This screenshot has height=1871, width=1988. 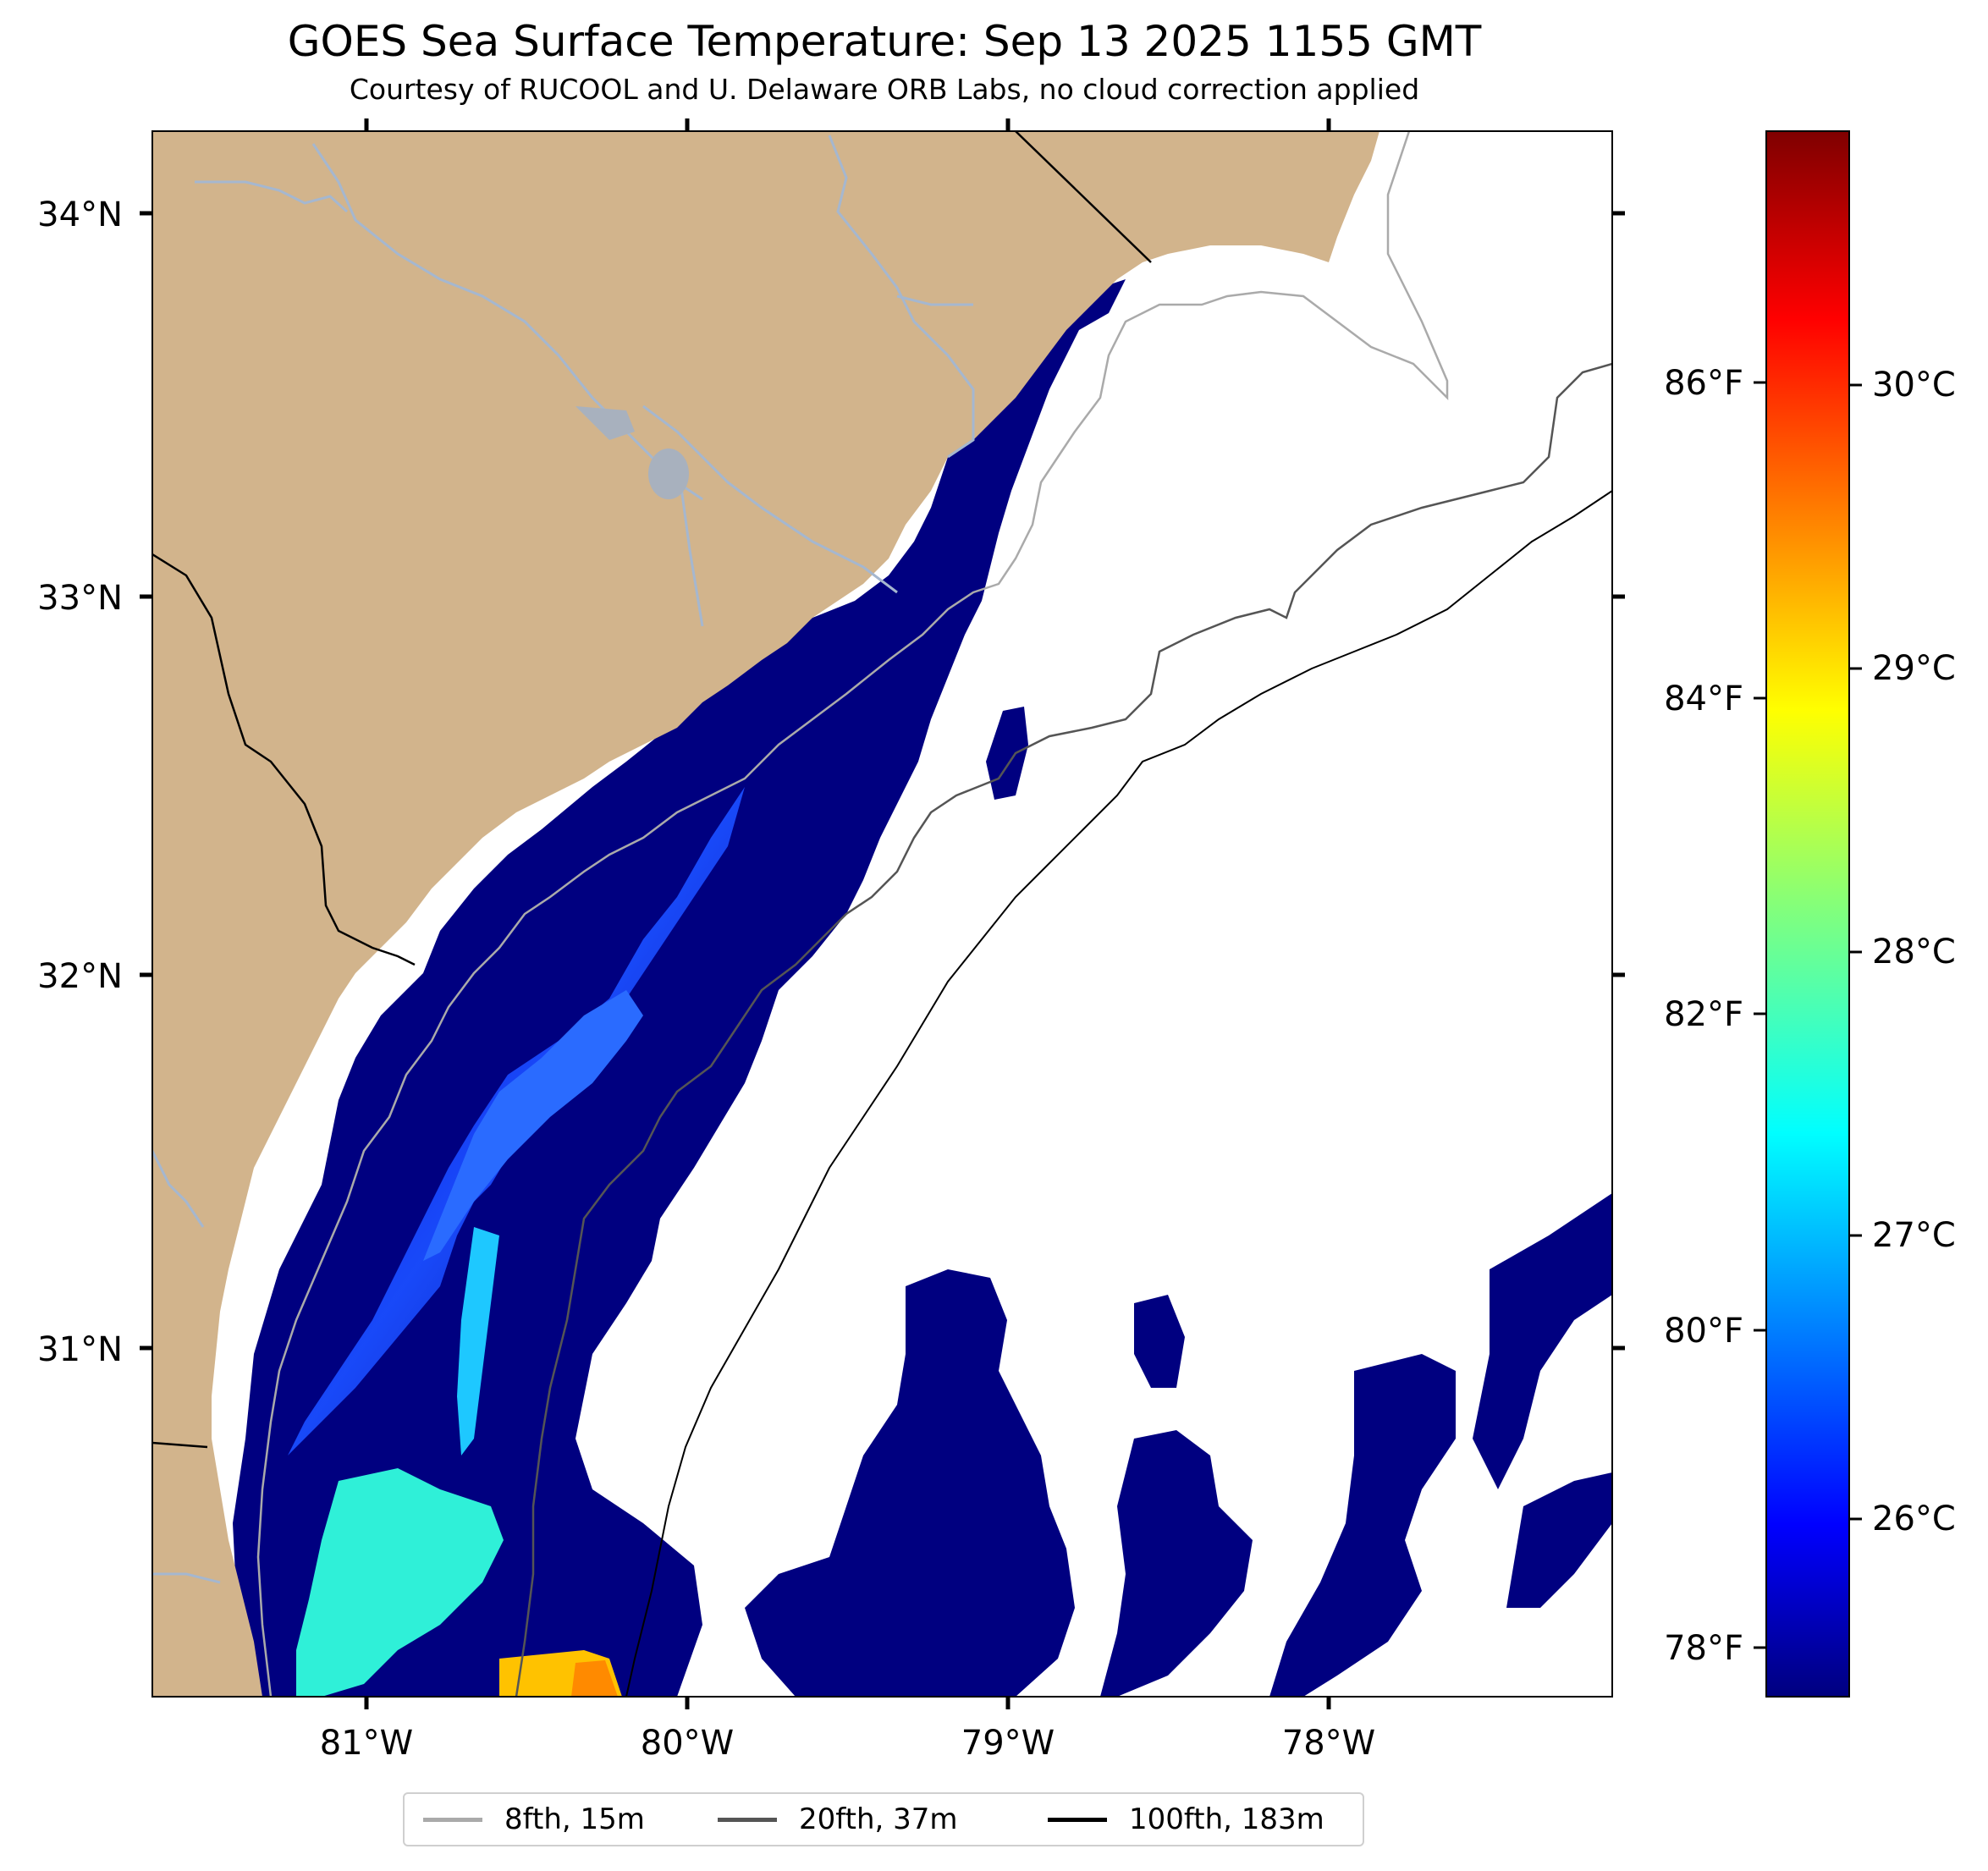 I want to click on legend-label-8fth: 8fth, 15m, so click(x=574, y=1819).